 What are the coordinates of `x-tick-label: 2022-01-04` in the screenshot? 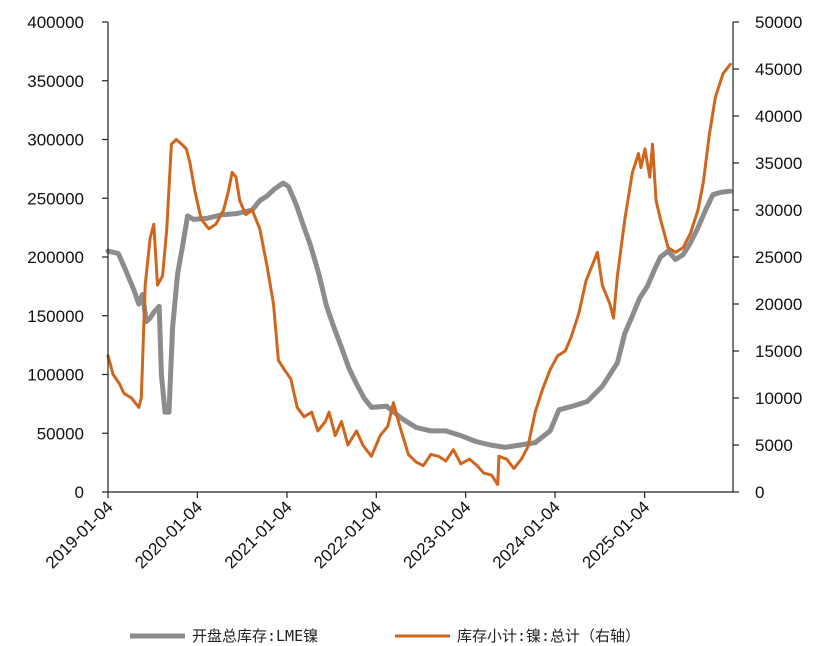 It's located at (347, 534).